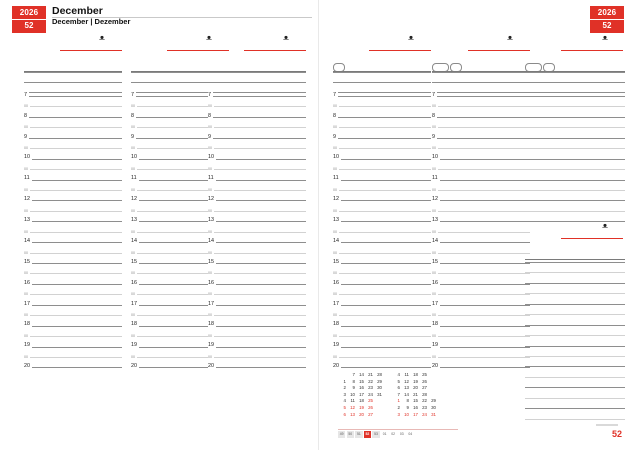 The width and height of the screenshot is (636, 450). Describe the element at coordinates (424, 394) in the screenshot. I see `mini-day-cell: 28` at that location.